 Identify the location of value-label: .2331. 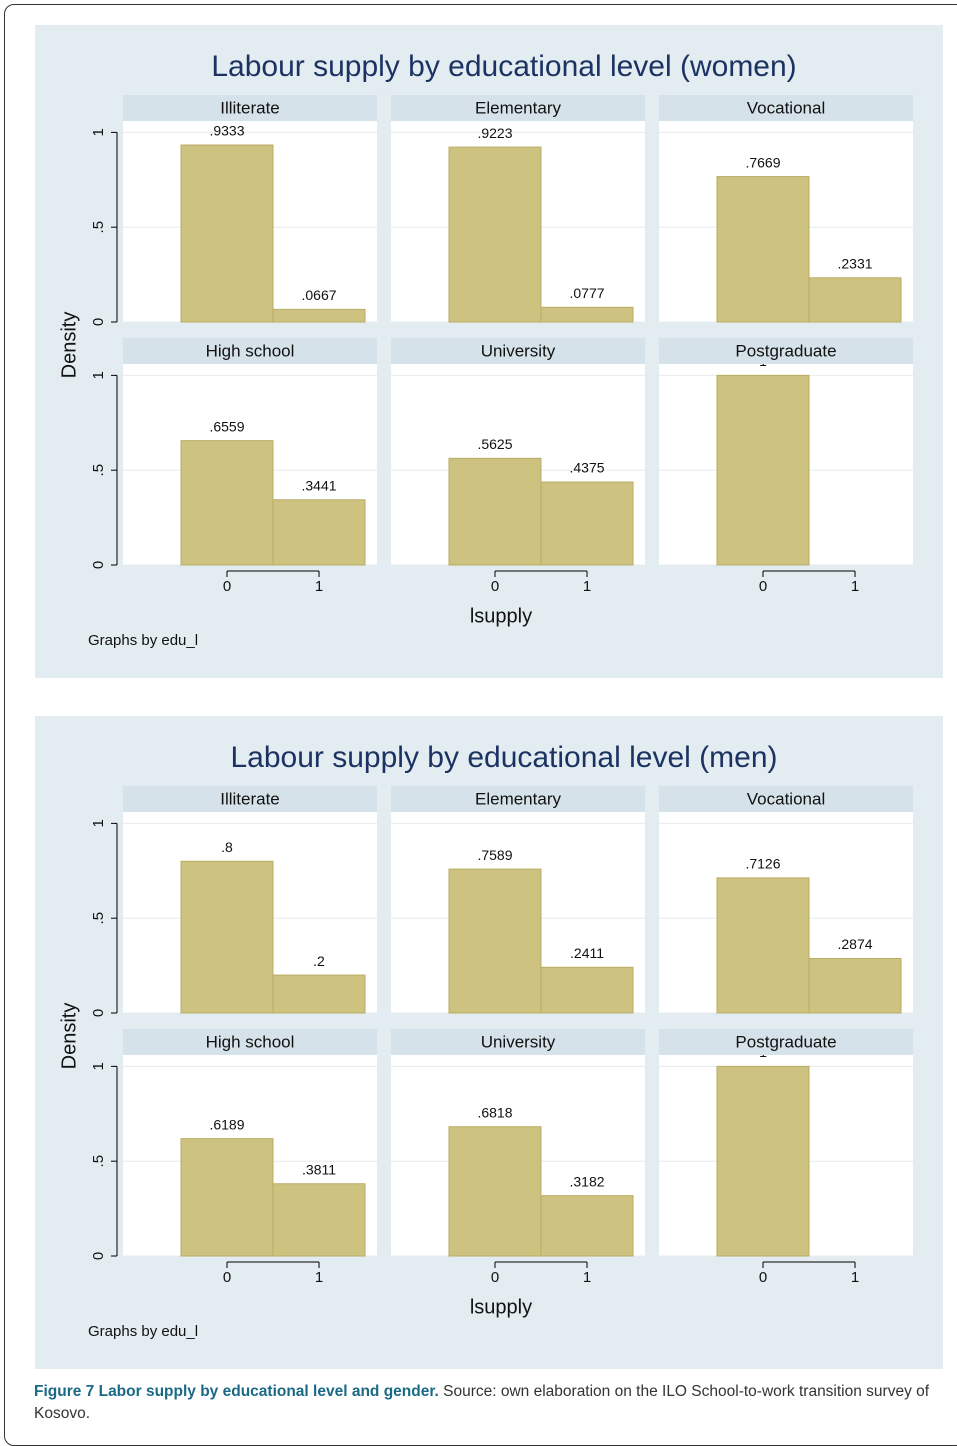
(854, 264).